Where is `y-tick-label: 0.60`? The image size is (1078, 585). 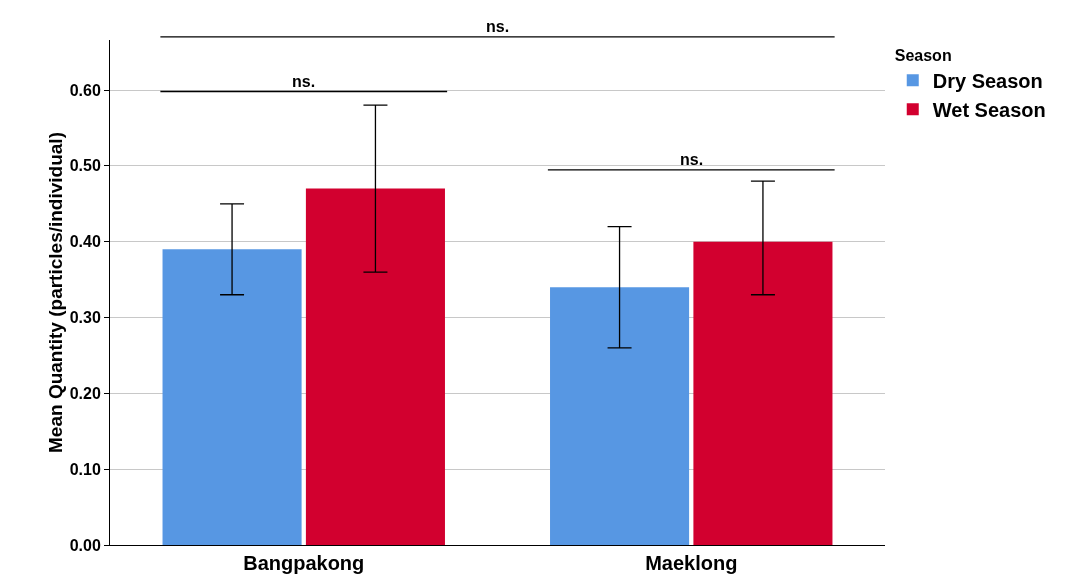 y-tick-label: 0.60 is located at coordinates (85, 90).